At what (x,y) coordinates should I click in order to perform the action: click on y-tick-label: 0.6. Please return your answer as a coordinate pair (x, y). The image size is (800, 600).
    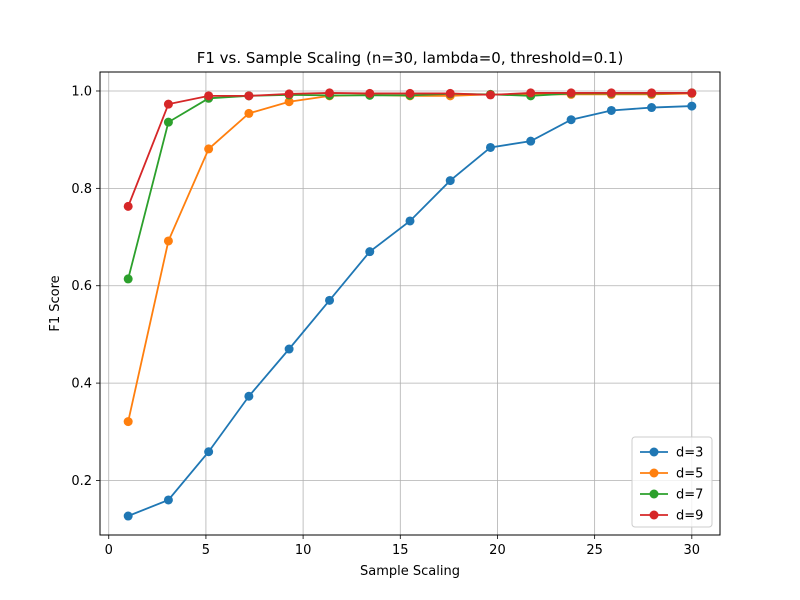
    Looking at the image, I should click on (81, 286).